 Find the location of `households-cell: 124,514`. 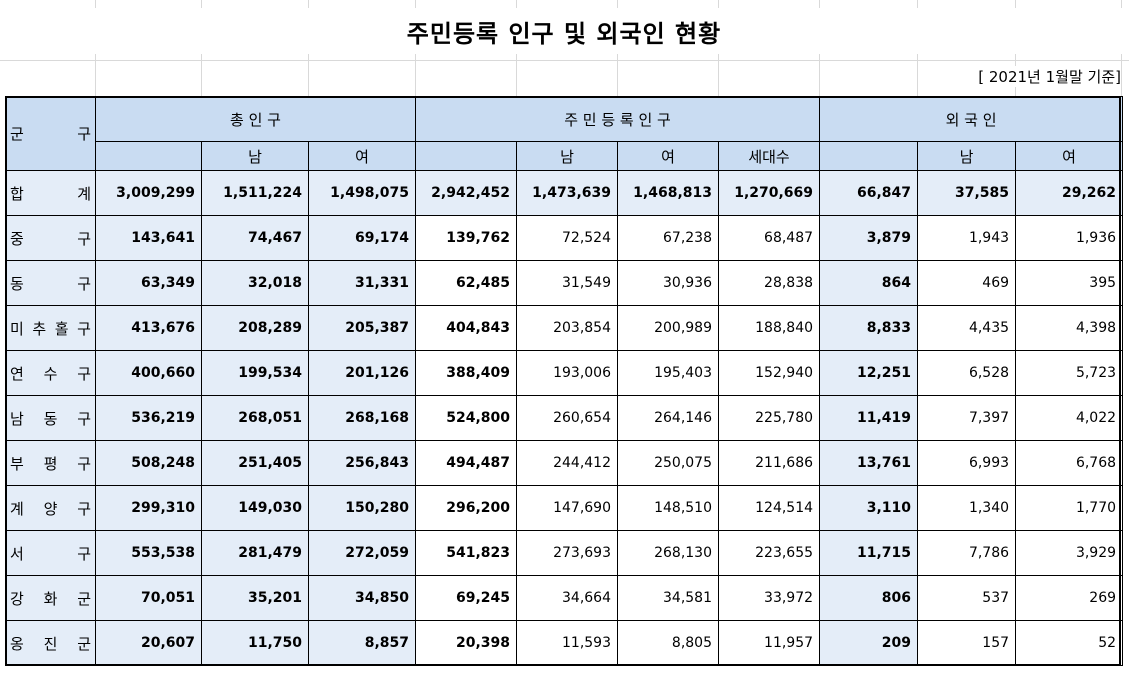

households-cell: 124,514 is located at coordinates (769, 508).